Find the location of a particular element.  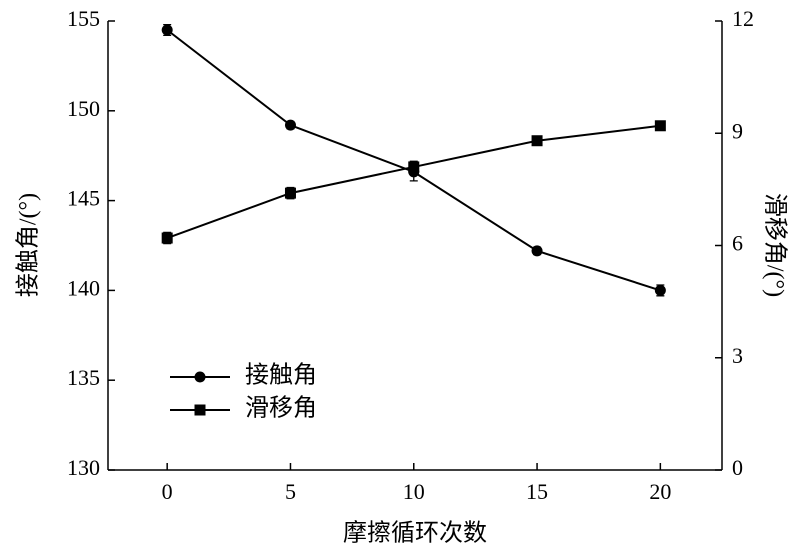

y-tick-label: 150 is located at coordinates (83, 108).